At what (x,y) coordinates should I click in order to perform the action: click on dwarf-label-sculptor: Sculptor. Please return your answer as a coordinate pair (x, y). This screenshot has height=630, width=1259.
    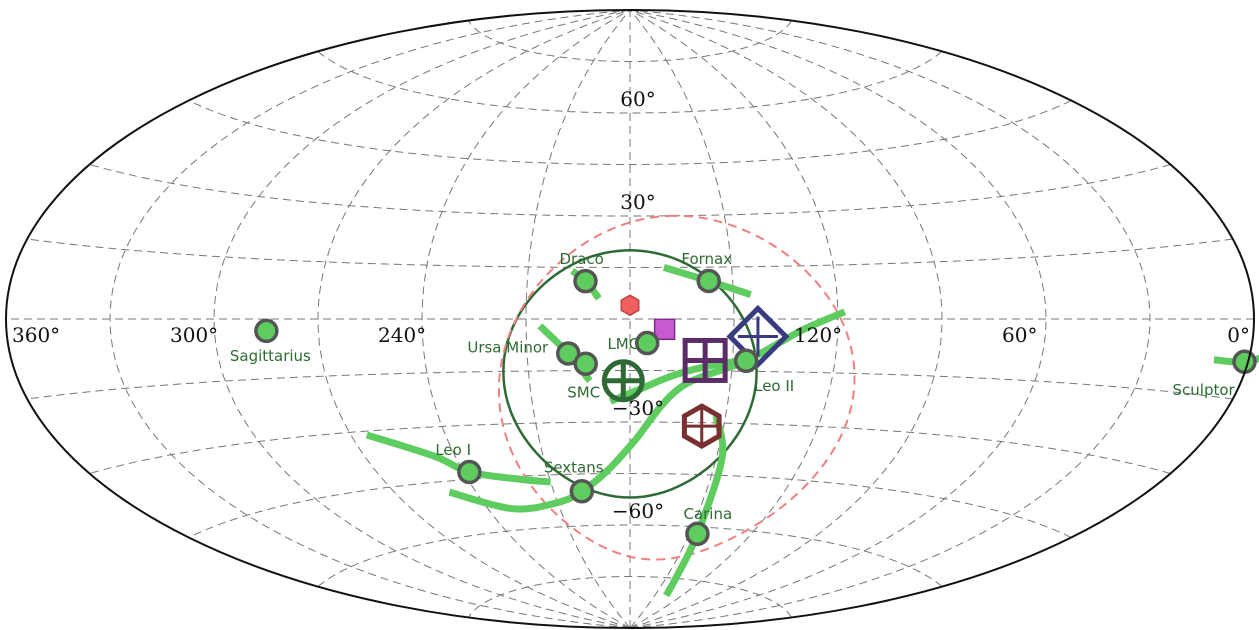
    Looking at the image, I should click on (1204, 390).